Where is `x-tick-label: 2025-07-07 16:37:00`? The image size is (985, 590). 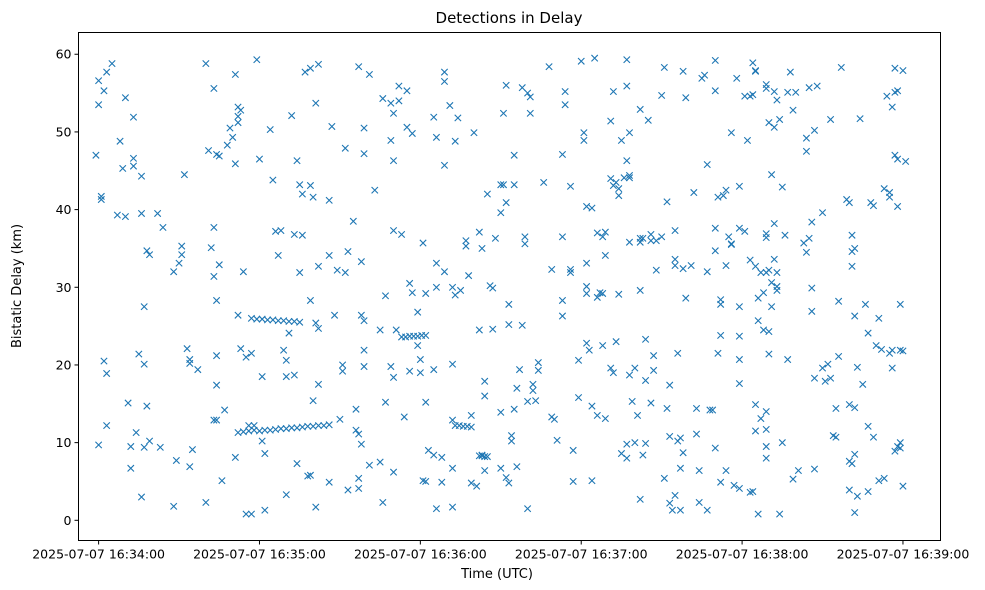
x-tick-label: 2025-07-07 16:37:00 is located at coordinates (581, 554).